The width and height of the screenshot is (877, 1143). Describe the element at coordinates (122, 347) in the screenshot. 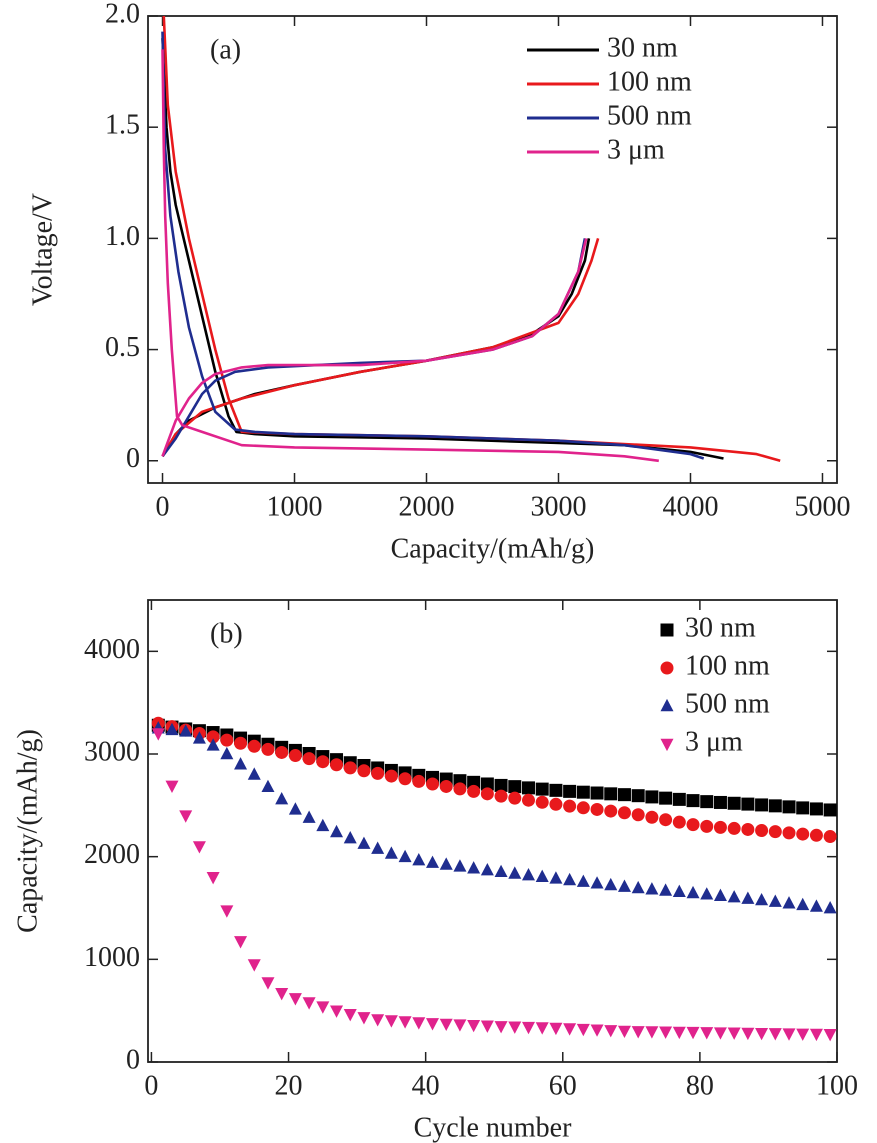

I see `y-tick-label: 0.5` at that location.